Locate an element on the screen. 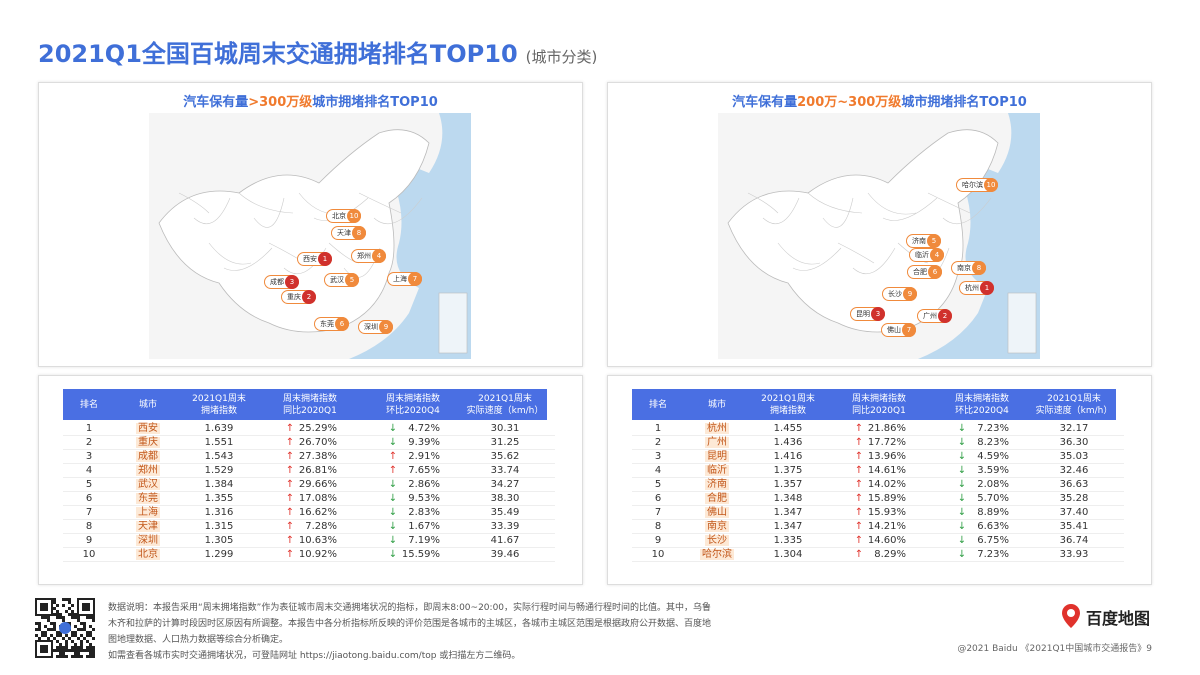 The width and height of the screenshot is (1200, 675). change-value: 8.89% is located at coordinates (993, 512).